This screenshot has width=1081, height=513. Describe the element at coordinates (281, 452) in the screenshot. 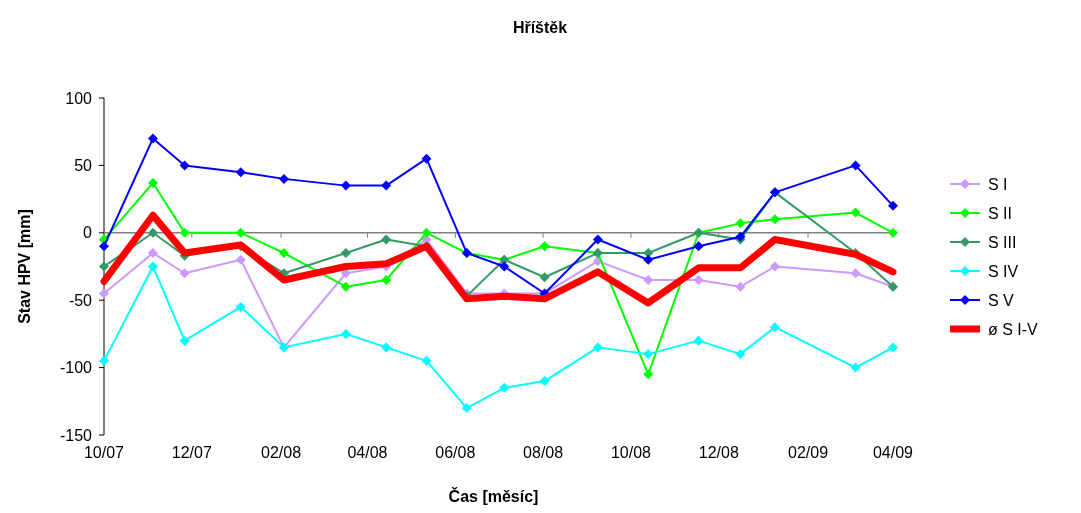

I see `x-tick-label: 02/08` at that location.